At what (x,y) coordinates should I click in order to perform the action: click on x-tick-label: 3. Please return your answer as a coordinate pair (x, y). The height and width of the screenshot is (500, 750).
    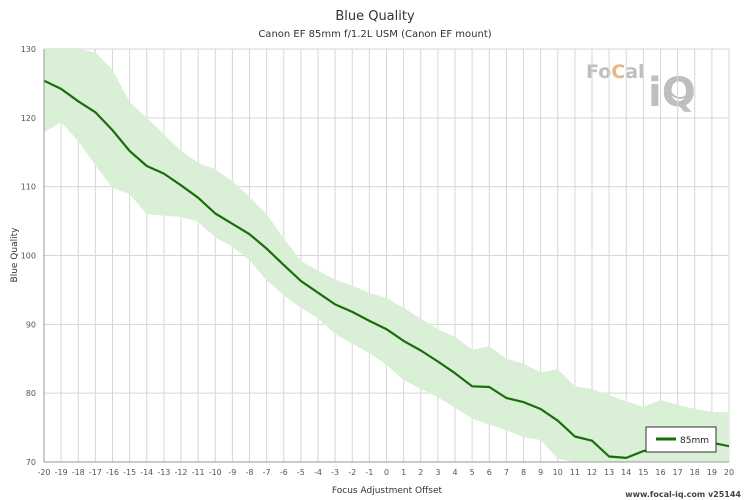
    Looking at the image, I should click on (437, 472).